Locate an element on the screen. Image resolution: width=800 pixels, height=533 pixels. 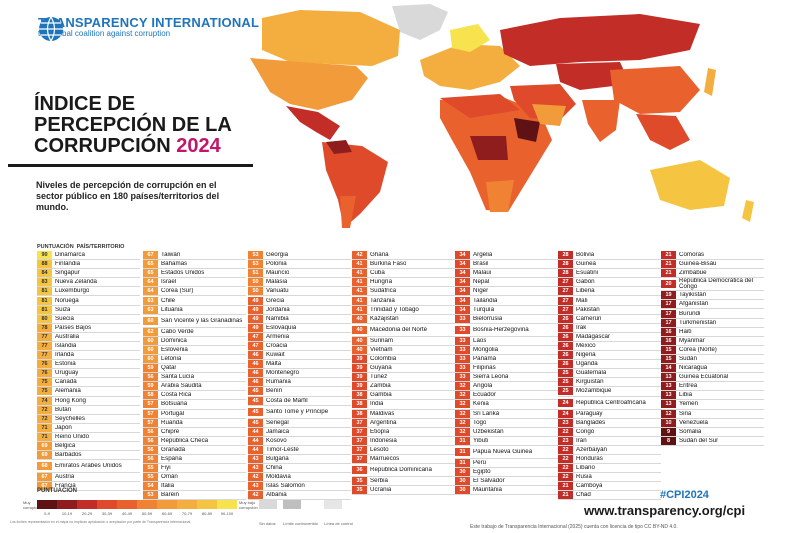
table-row: 34 Argelia is located at coordinates (506, 256).